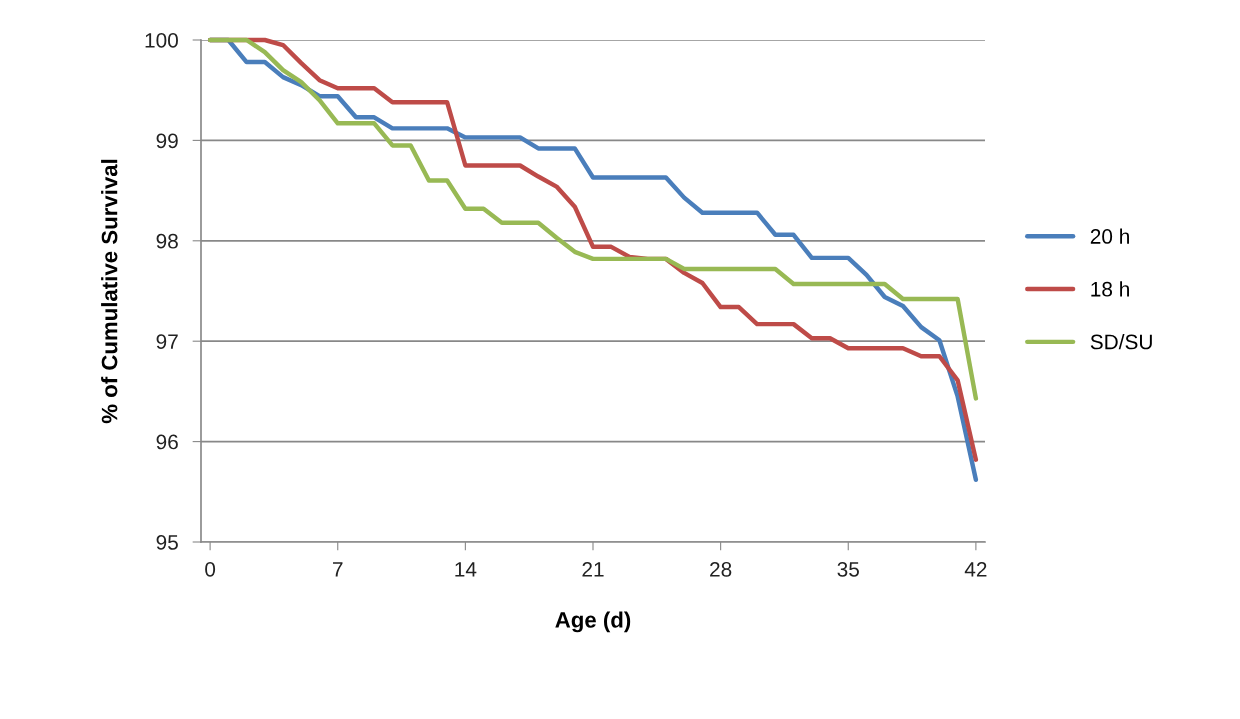 The width and height of the screenshot is (1240, 719). I want to click on x-tick-label: 7, so click(338, 569).